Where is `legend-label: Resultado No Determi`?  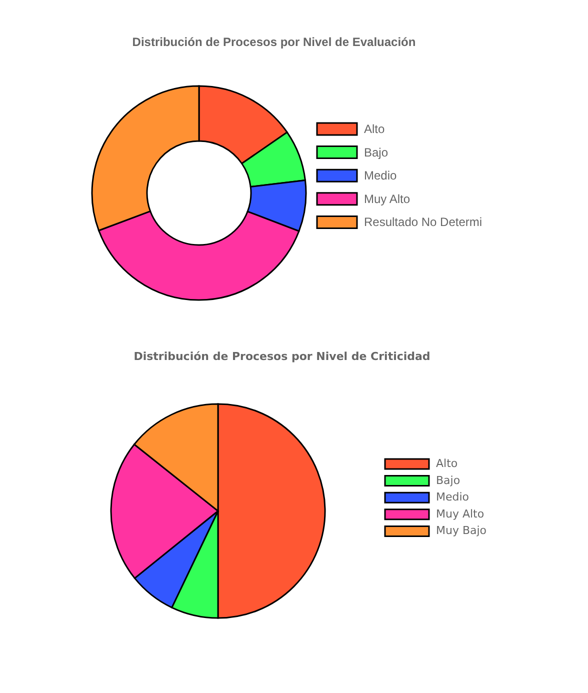
legend-label: Resultado No Determi is located at coordinates (423, 222).